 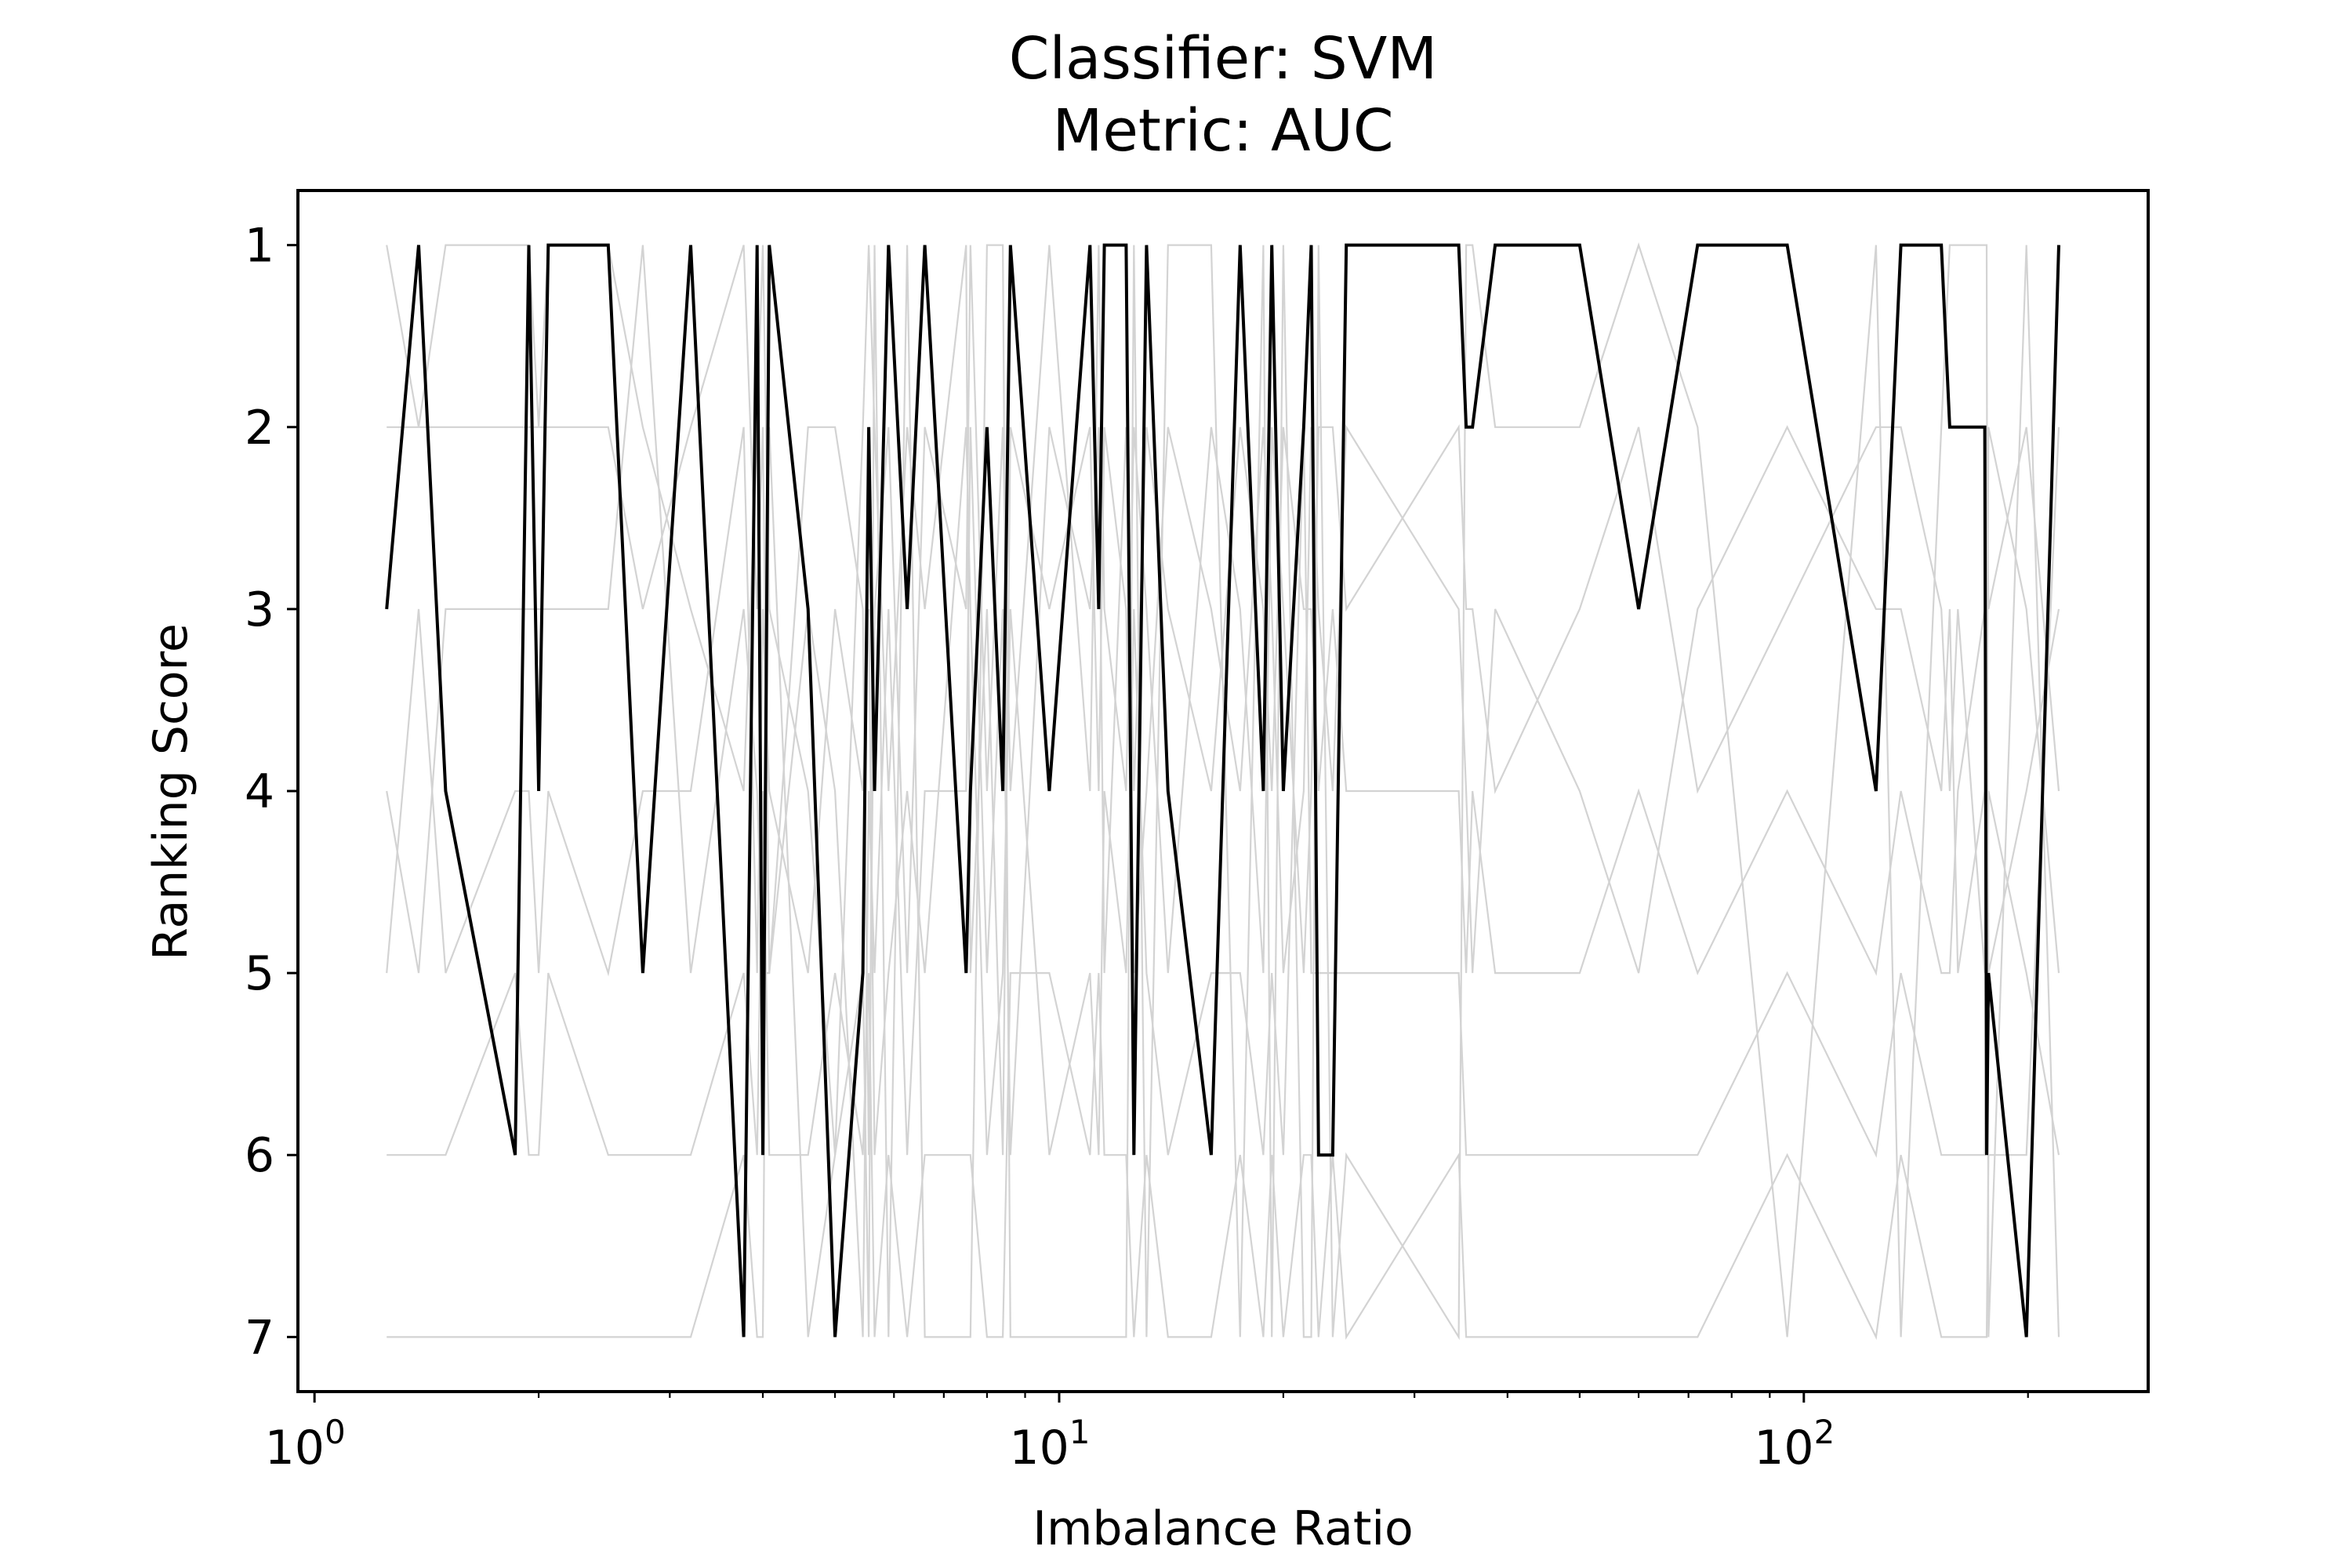 What do you see at coordinates (259, 247) in the screenshot?
I see `y-tick-label: 1` at bounding box center [259, 247].